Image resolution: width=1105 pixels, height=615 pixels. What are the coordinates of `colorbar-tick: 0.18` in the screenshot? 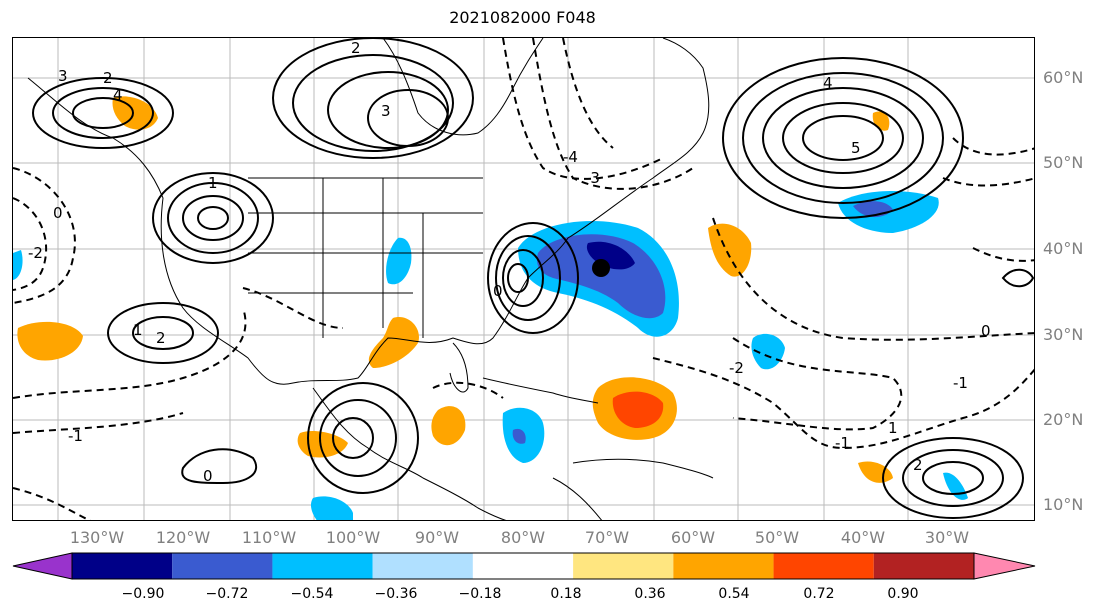 It's located at (566, 594).